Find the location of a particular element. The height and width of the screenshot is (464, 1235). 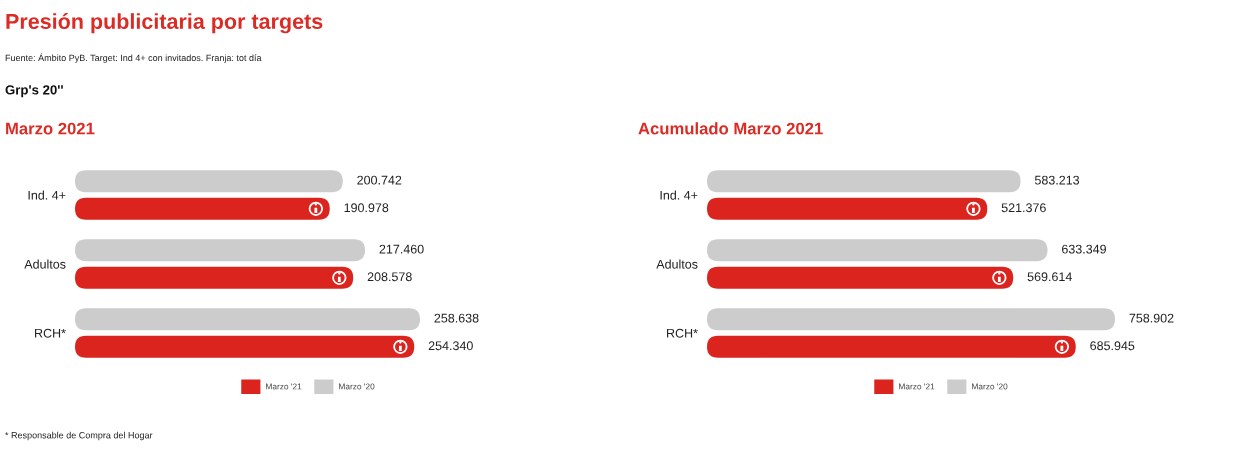

data-label: 208.578 is located at coordinates (389, 277).